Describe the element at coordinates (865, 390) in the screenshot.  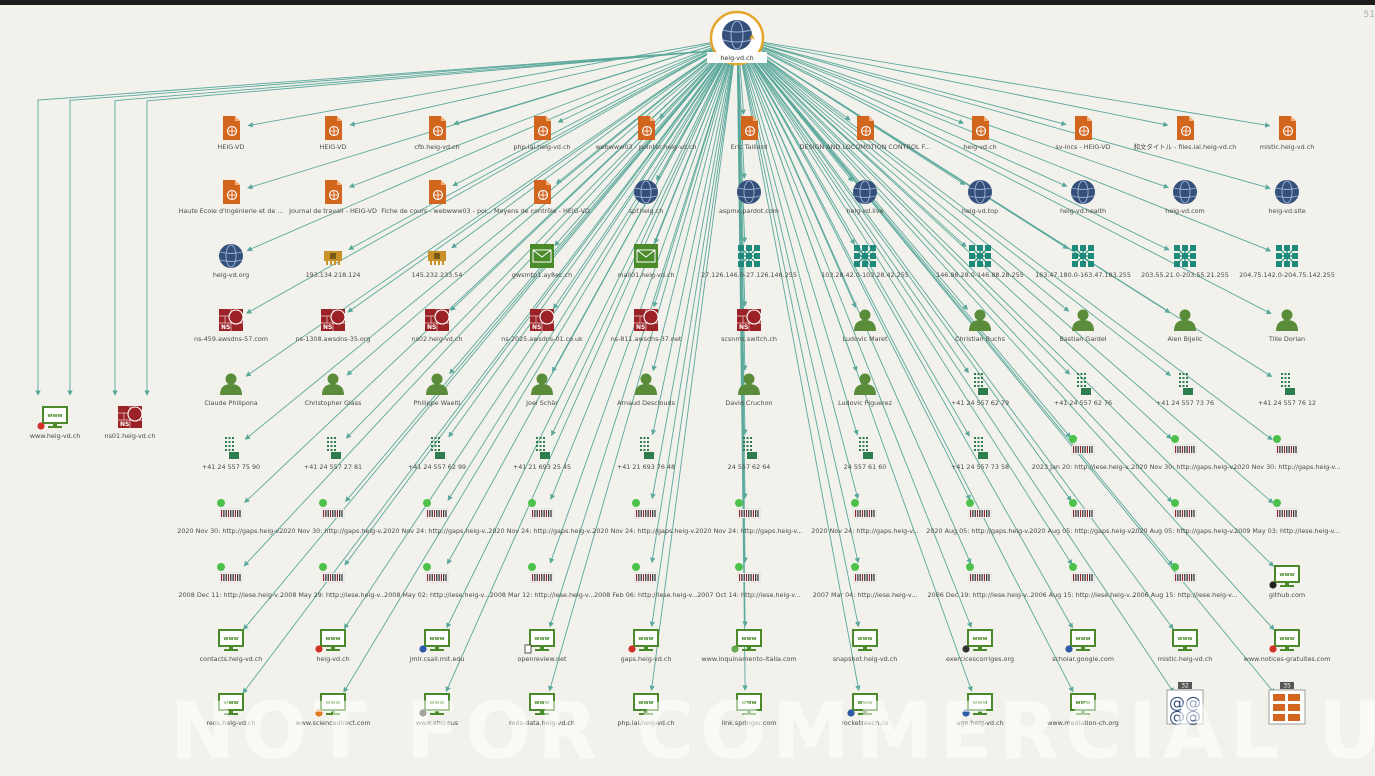
I see `graph-node-person: Ludovic Piguerez` at that location.